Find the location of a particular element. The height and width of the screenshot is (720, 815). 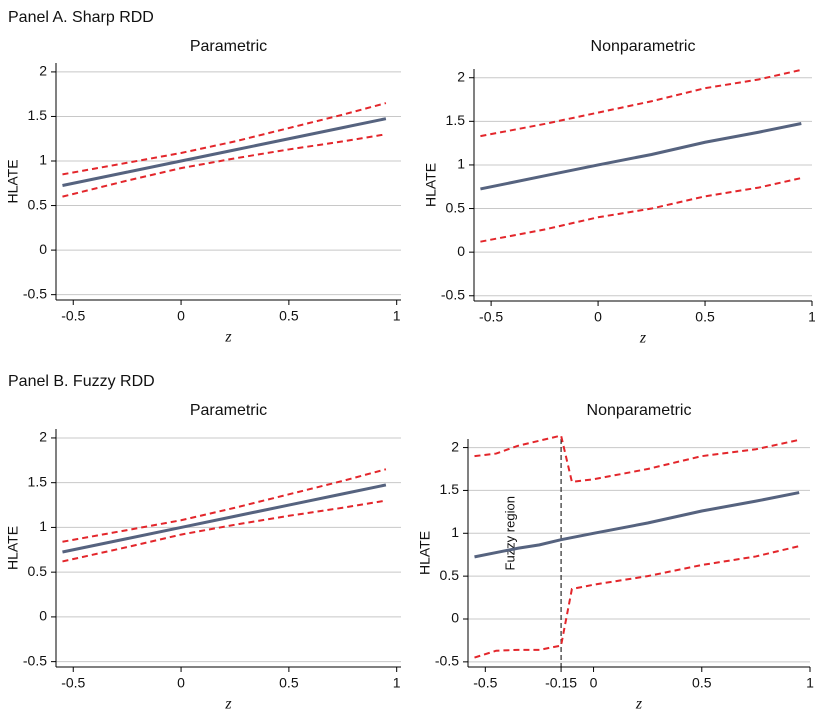

x-tick-label: -0.15 is located at coordinates (561, 683).